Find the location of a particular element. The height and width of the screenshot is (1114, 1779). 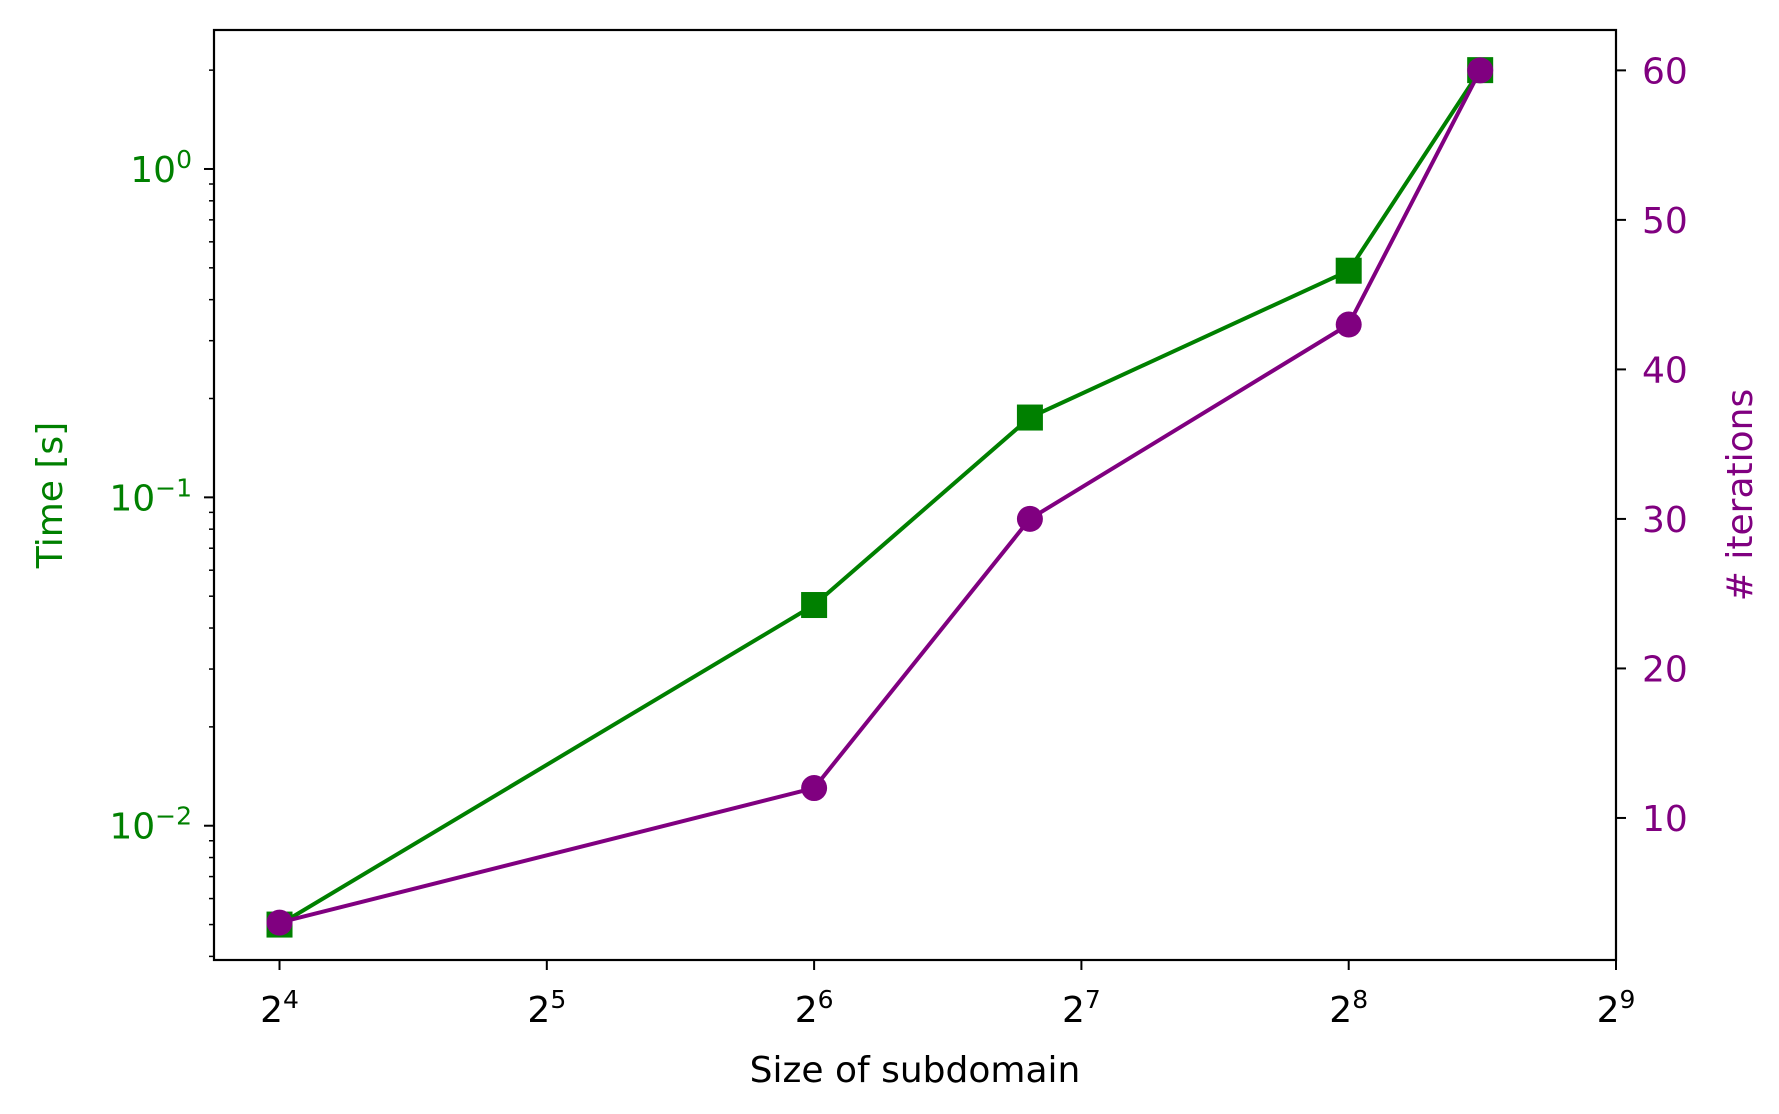

x-tick-label: 25 is located at coordinates (546, 1008).